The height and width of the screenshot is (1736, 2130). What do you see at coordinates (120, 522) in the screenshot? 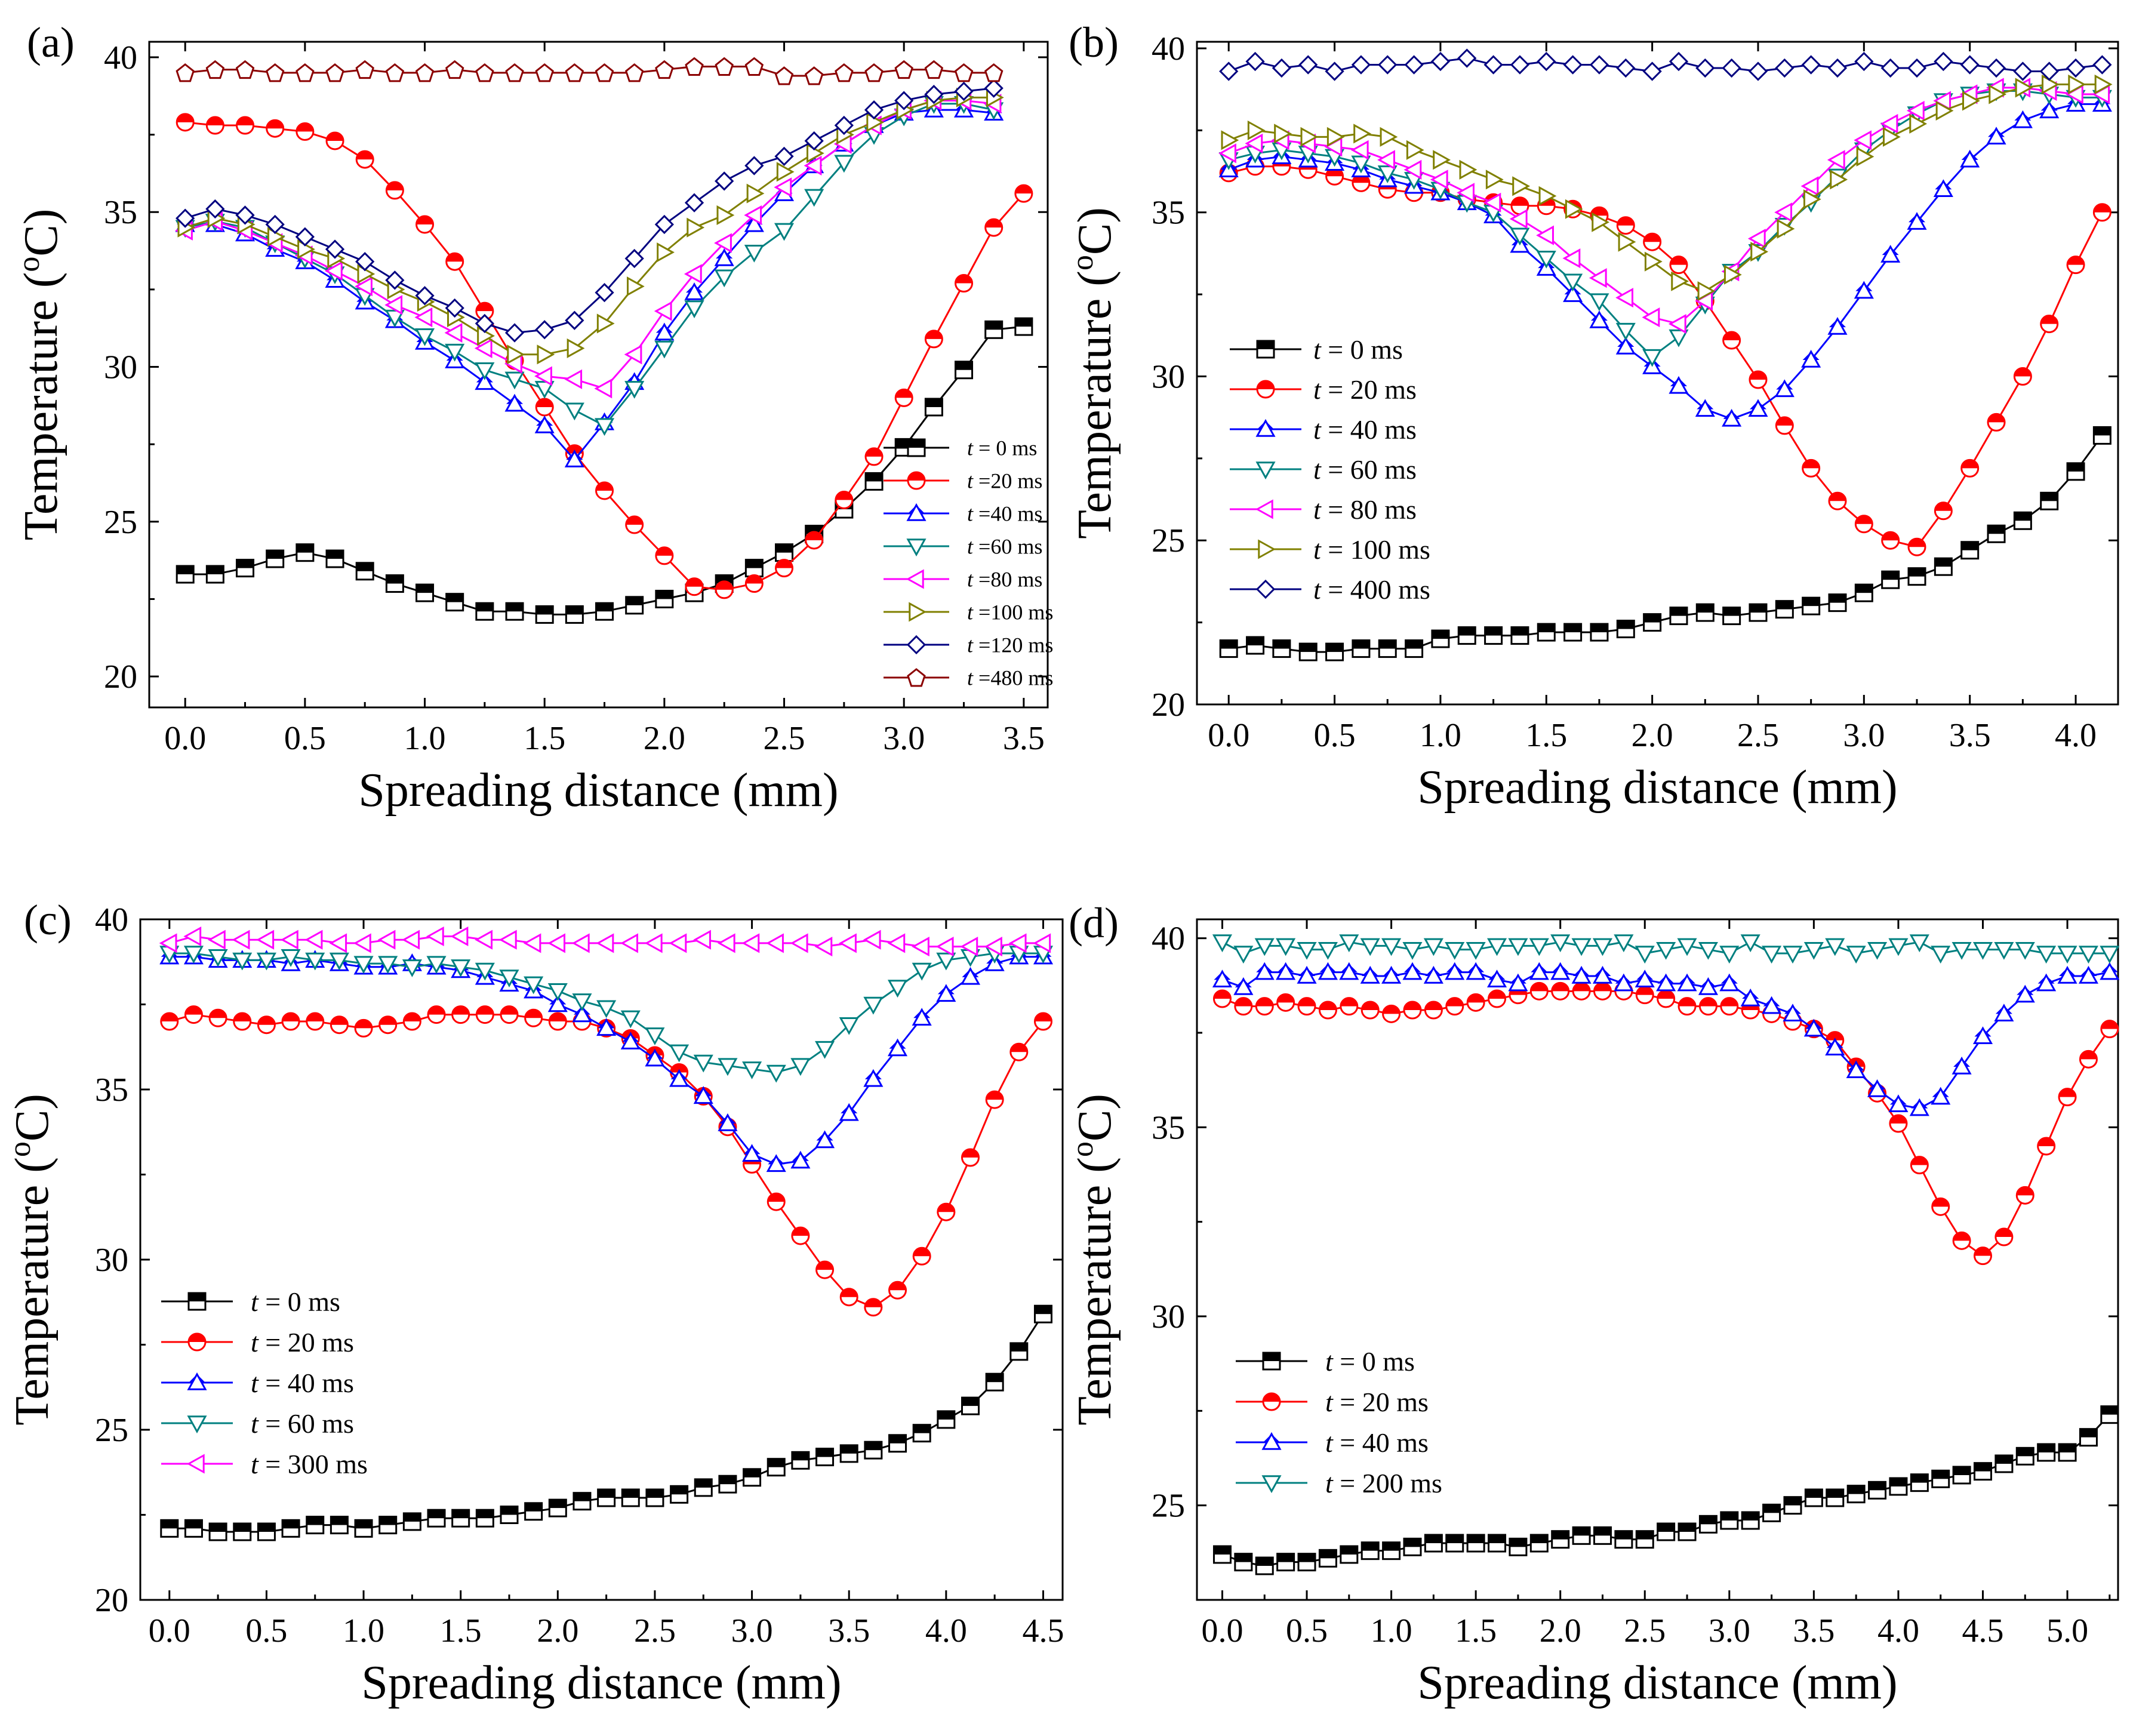
I see `y-tick-label: 25` at bounding box center [120, 522].